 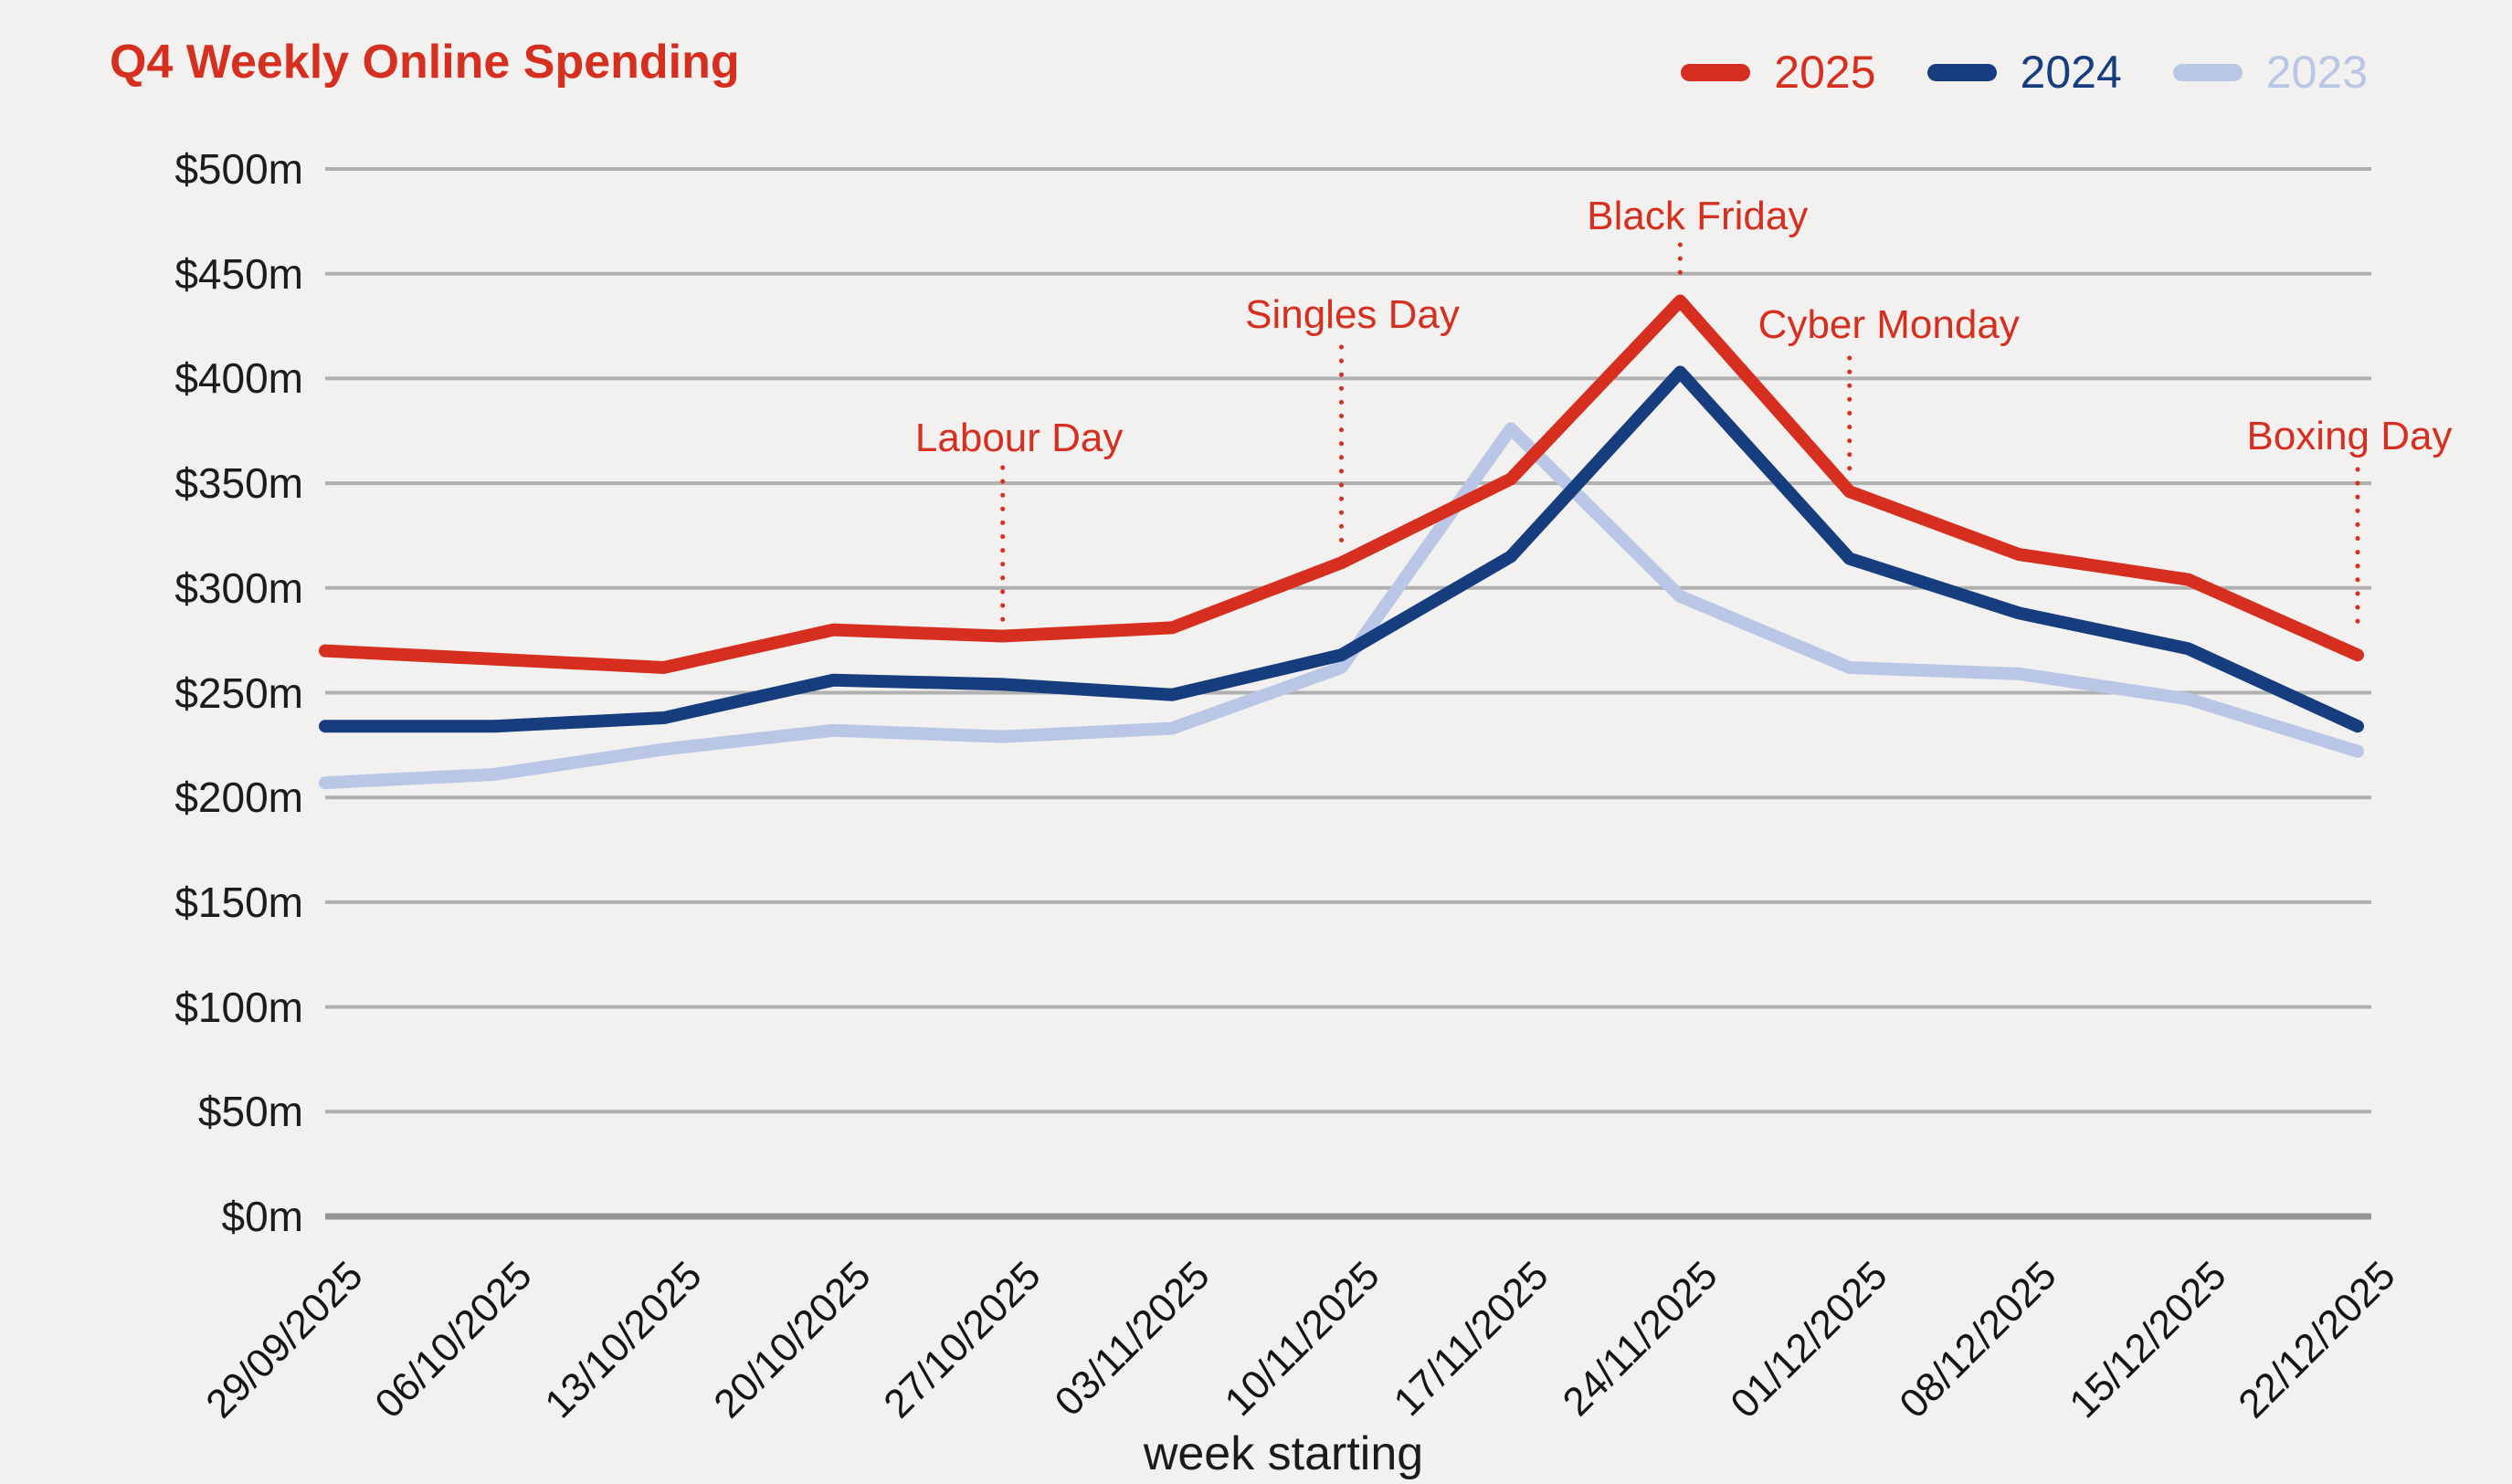 What do you see at coordinates (1698, 216) in the screenshot?
I see `annotation-label-black-friday: Black Friday` at bounding box center [1698, 216].